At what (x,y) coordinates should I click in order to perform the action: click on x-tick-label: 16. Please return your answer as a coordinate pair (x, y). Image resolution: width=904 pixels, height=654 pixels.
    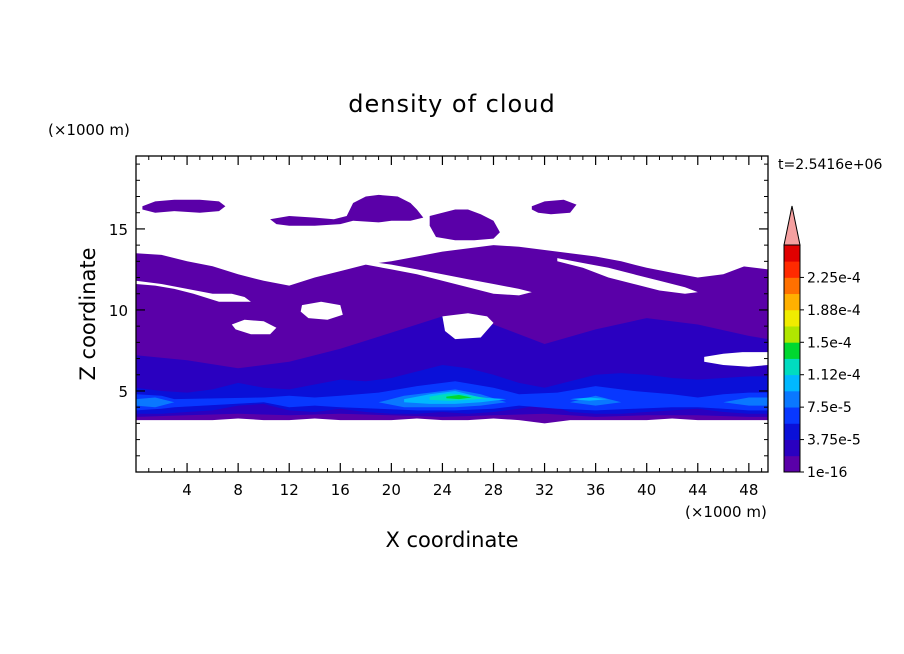
    Looking at the image, I should click on (340, 490).